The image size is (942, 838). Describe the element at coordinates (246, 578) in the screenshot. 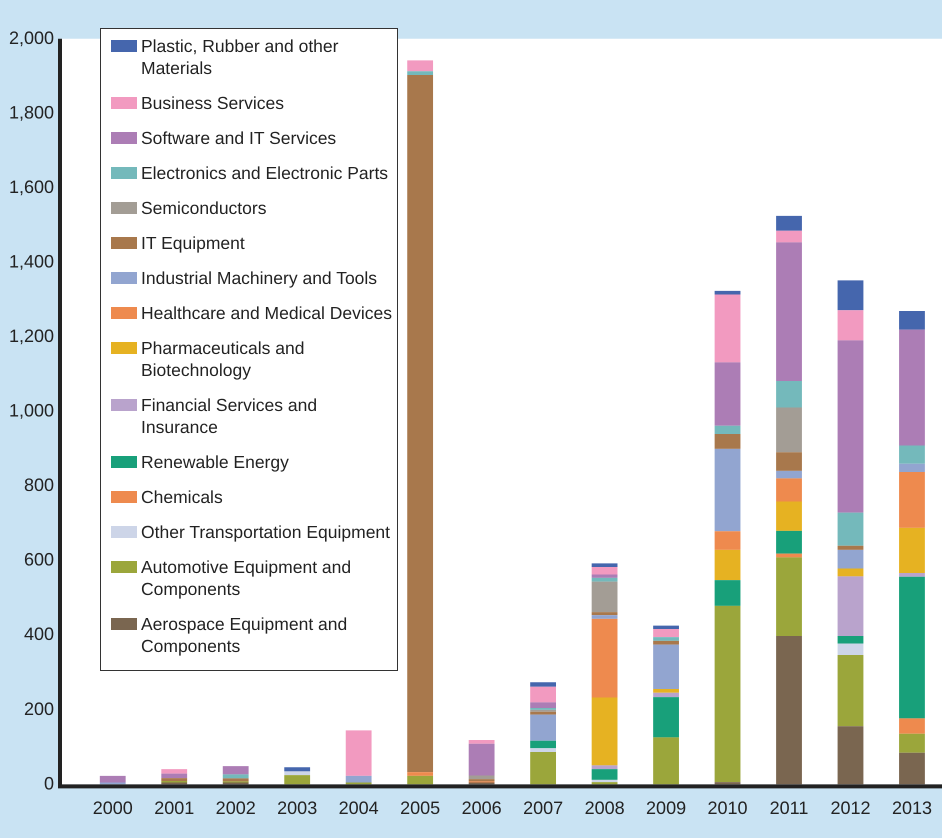

I see `legend-label: Automotive Equipment and Components` at that location.